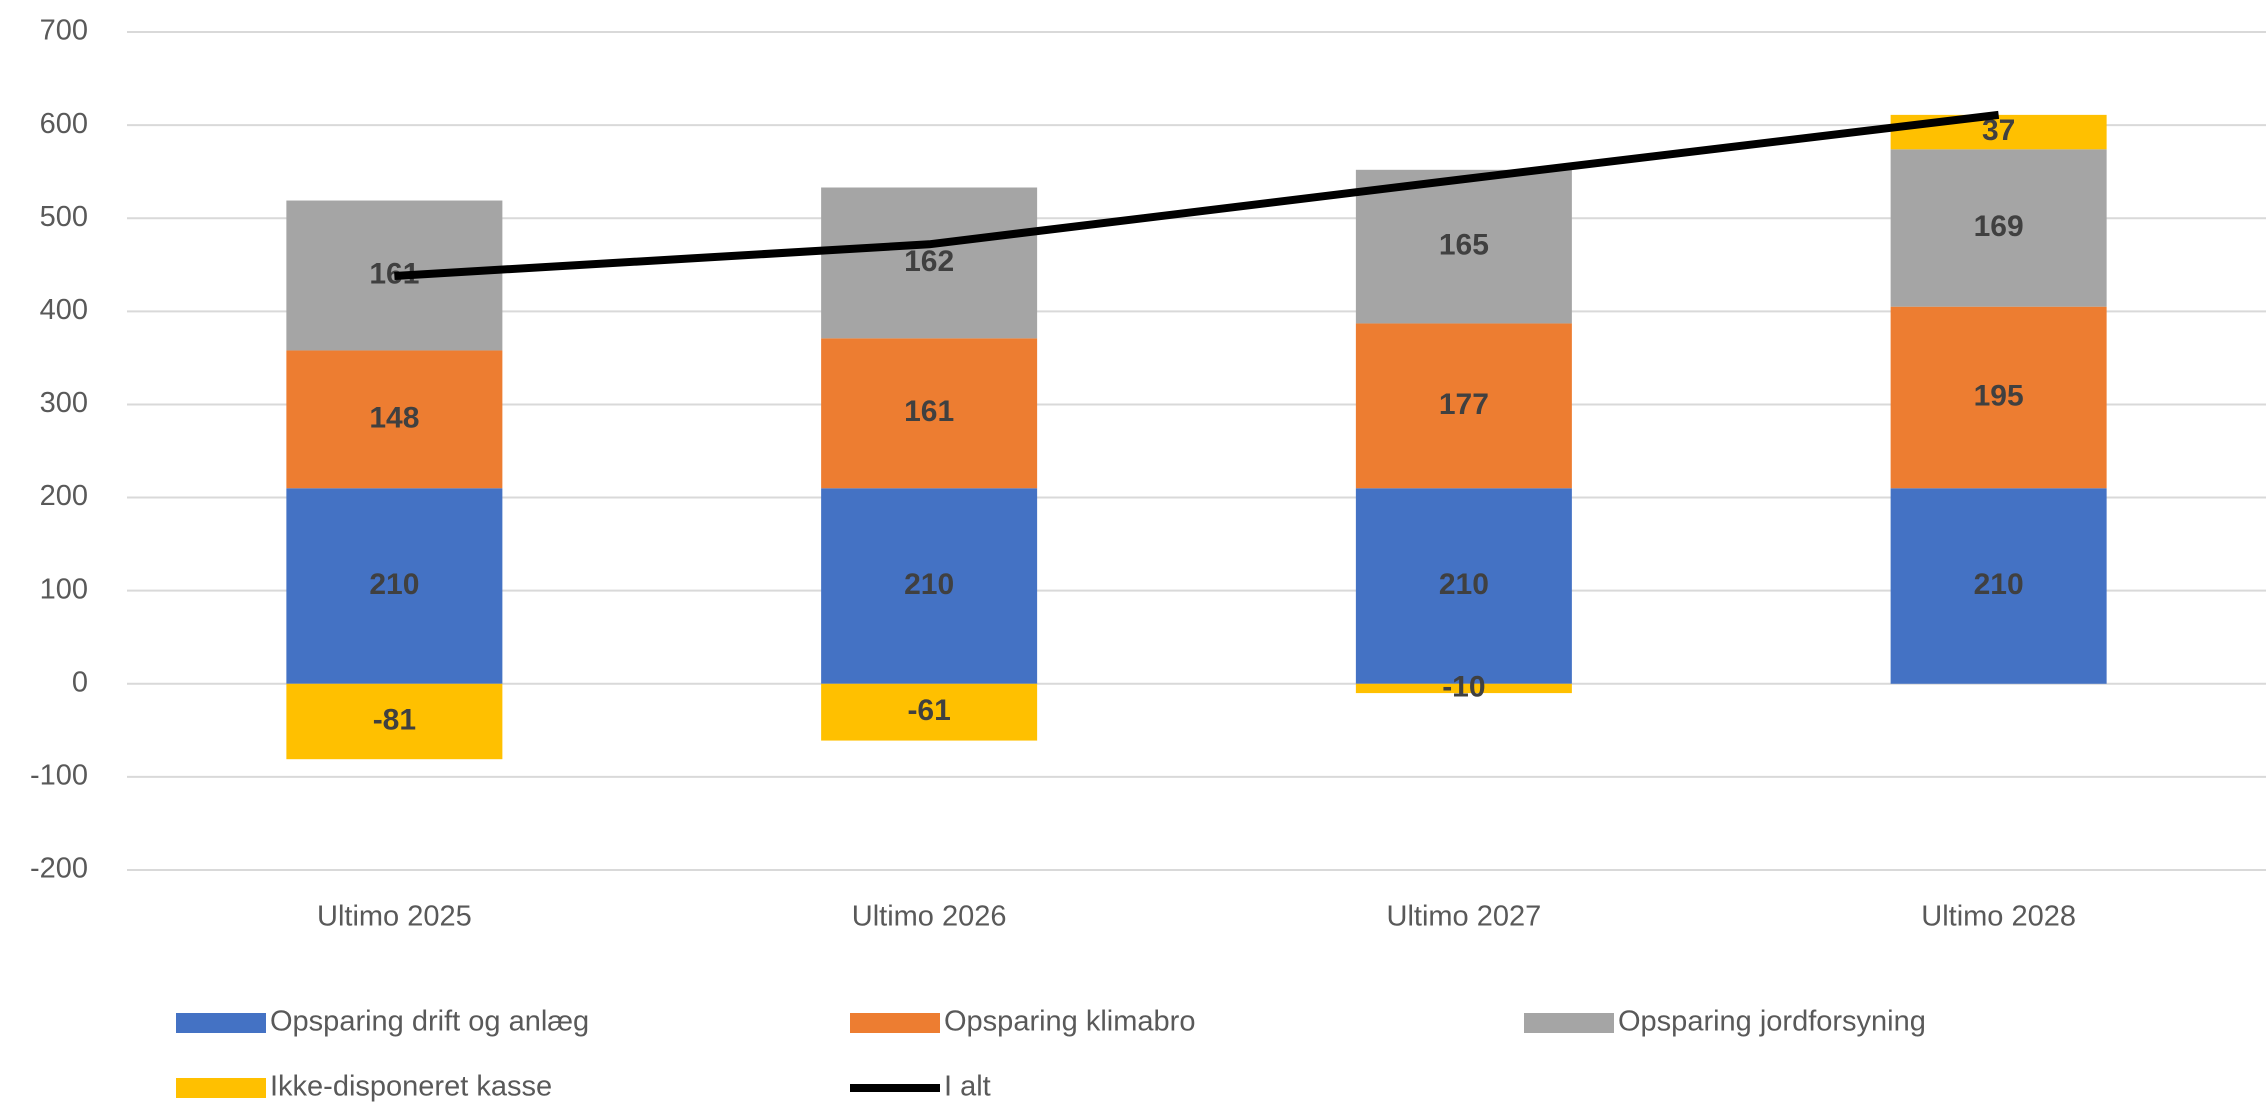 This screenshot has width=2266, height=1107. I want to click on data-label: 177, so click(1464, 404).